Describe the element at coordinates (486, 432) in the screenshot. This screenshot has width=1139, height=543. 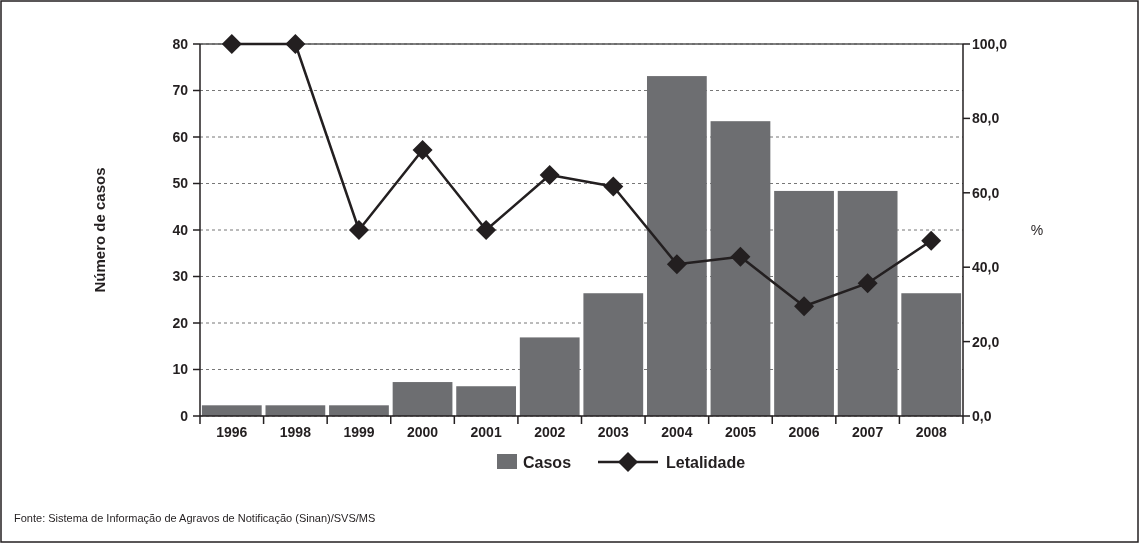
I see `x-tick-label: 2001` at that location.